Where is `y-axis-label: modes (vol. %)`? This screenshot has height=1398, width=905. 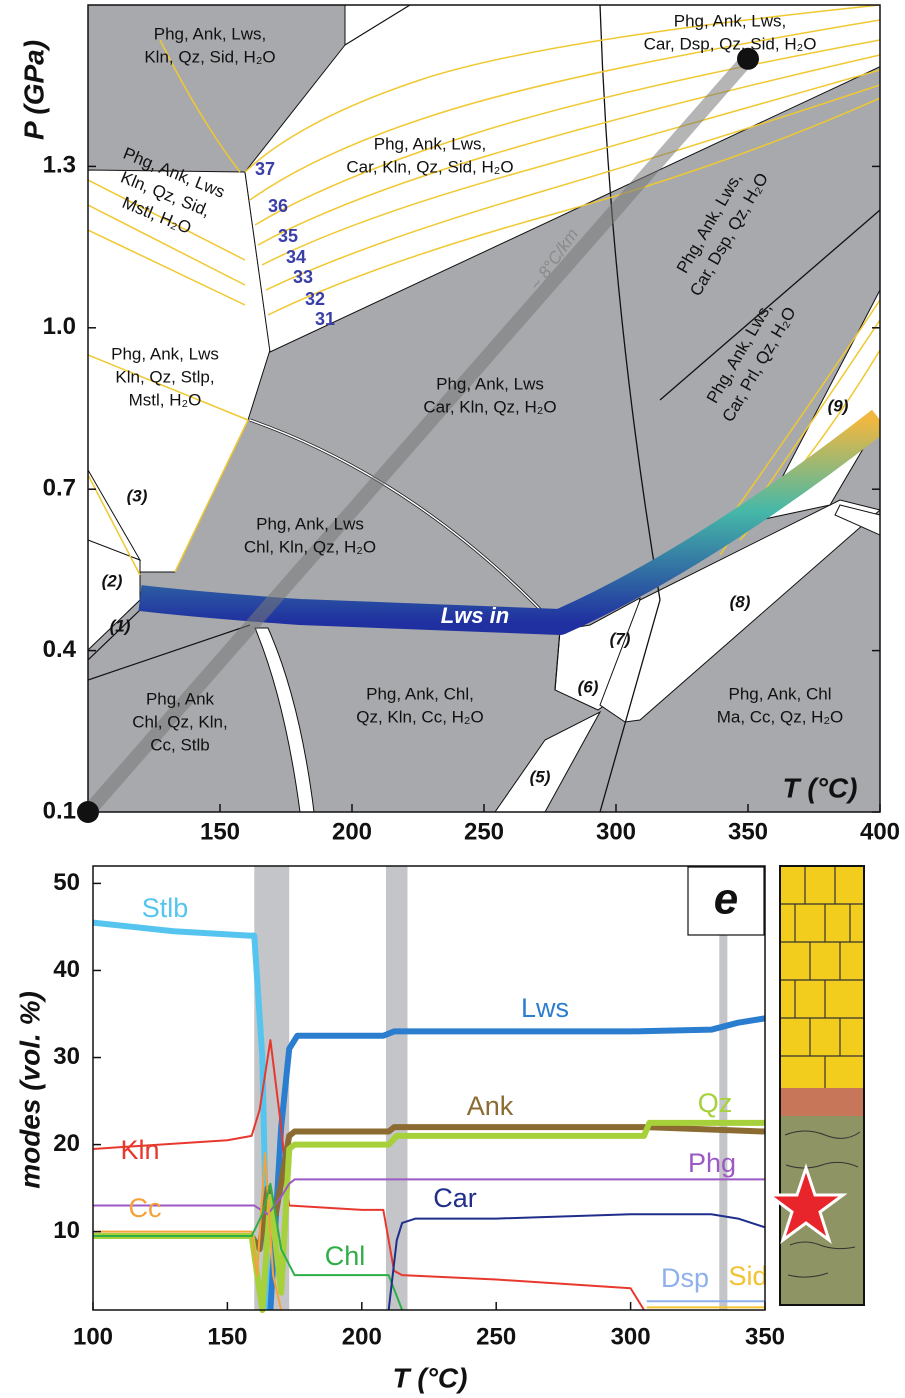 y-axis-label: modes (vol. %) is located at coordinates (29, 1090).